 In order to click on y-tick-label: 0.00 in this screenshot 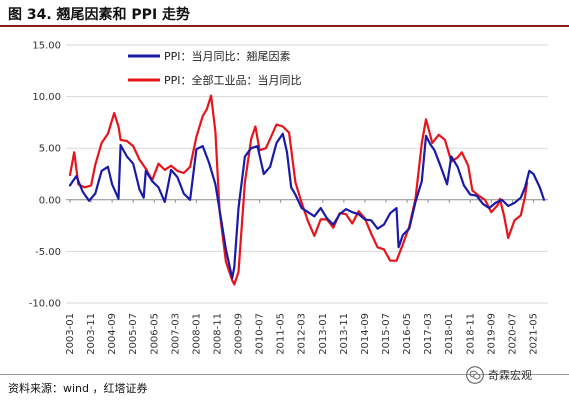, I will do `click(50, 200)`.